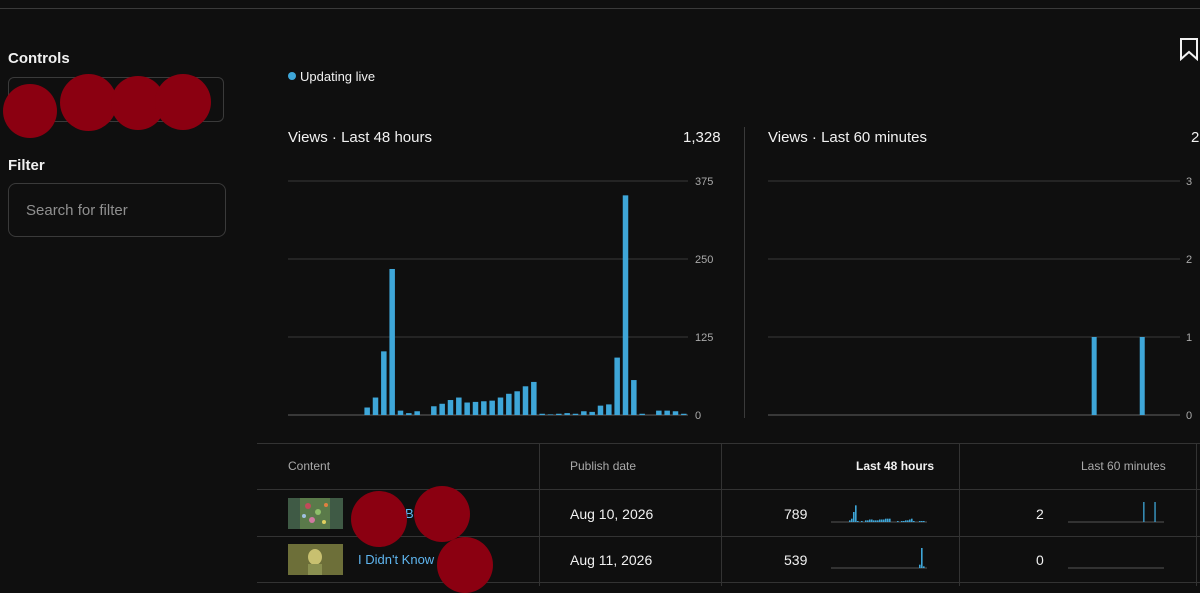  I want to click on y-tick-label: 250, so click(704, 260).